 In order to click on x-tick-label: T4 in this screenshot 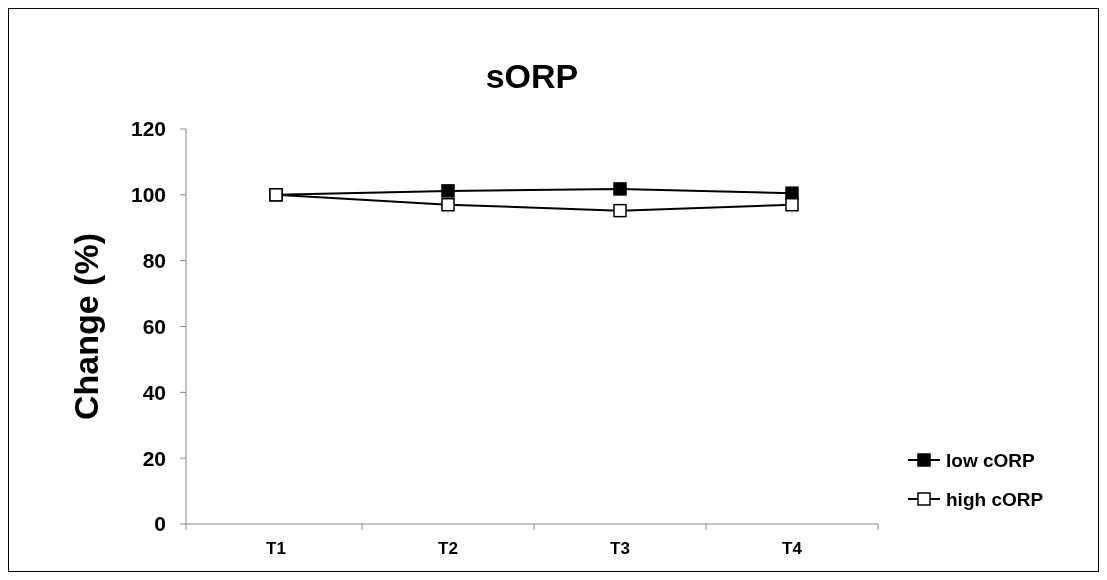, I will do `click(792, 548)`.